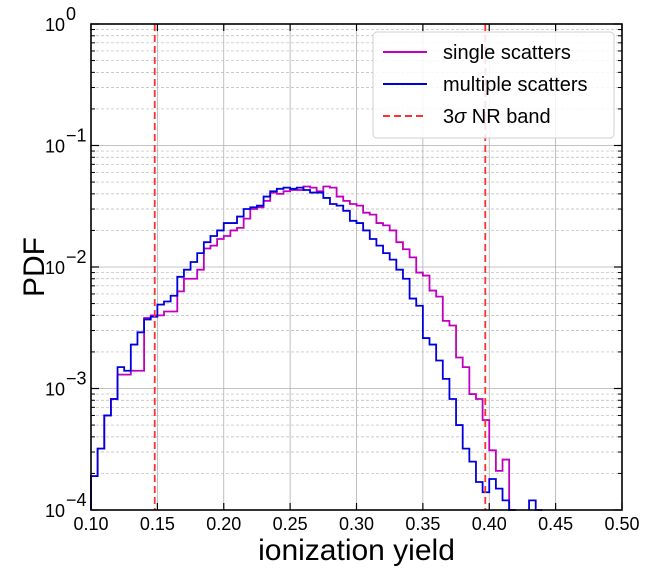  What do you see at coordinates (460, 117) in the screenshot?
I see `legend-label-sigma: σ` at bounding box center [460, 117].